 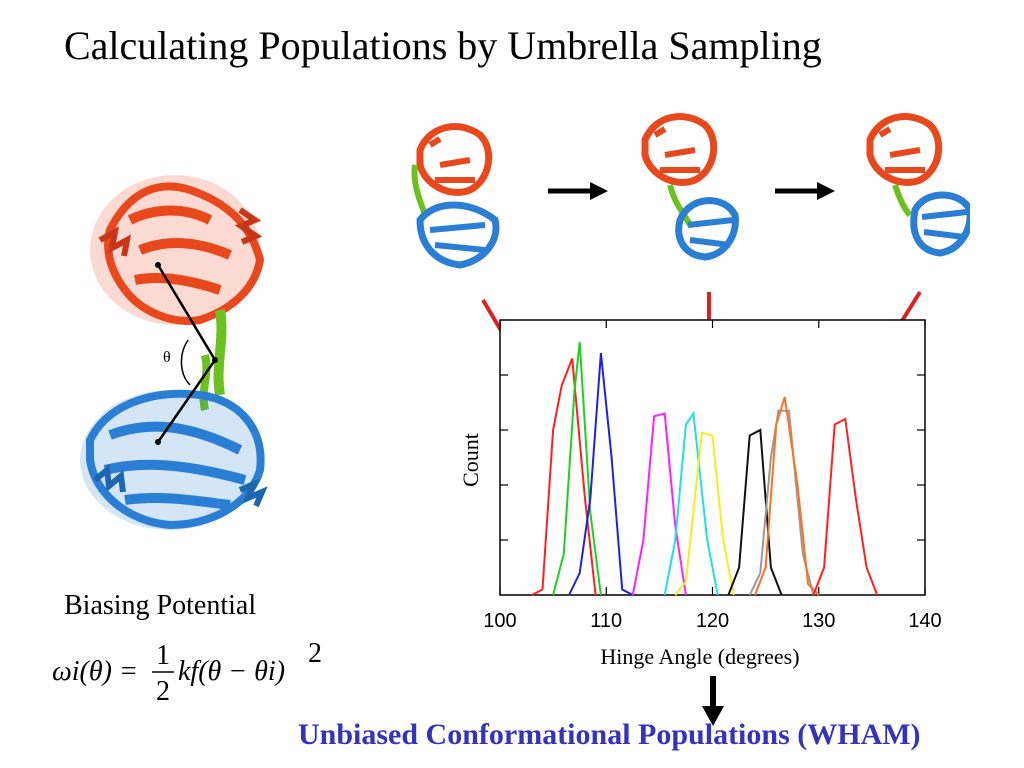 What do you see at coordinates (470, 460) in the screenshot?
I see `chart-y-axis-label: Count` at bounding box center [470, 460].